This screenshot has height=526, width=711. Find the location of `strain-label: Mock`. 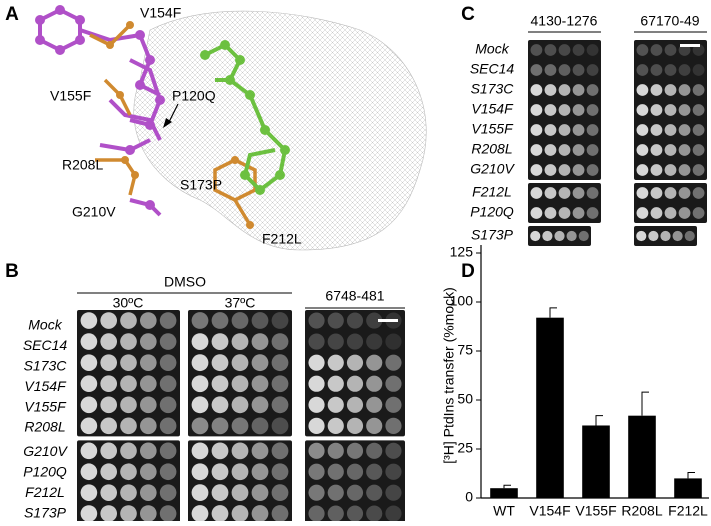

strain-label: Mock is located at coordinates (45, 325).